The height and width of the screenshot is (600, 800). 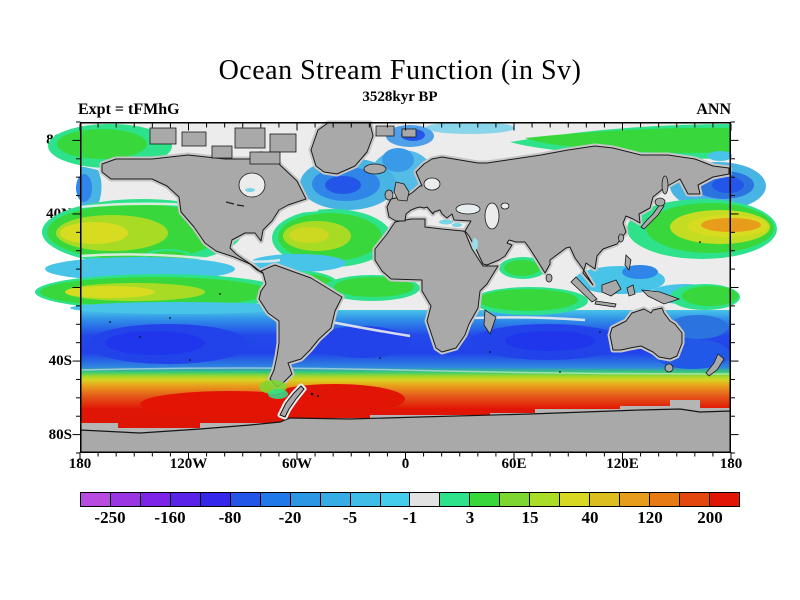 I want to click on page-title: Ocean Stream Function (in Sv), so click(x=400, y=70).